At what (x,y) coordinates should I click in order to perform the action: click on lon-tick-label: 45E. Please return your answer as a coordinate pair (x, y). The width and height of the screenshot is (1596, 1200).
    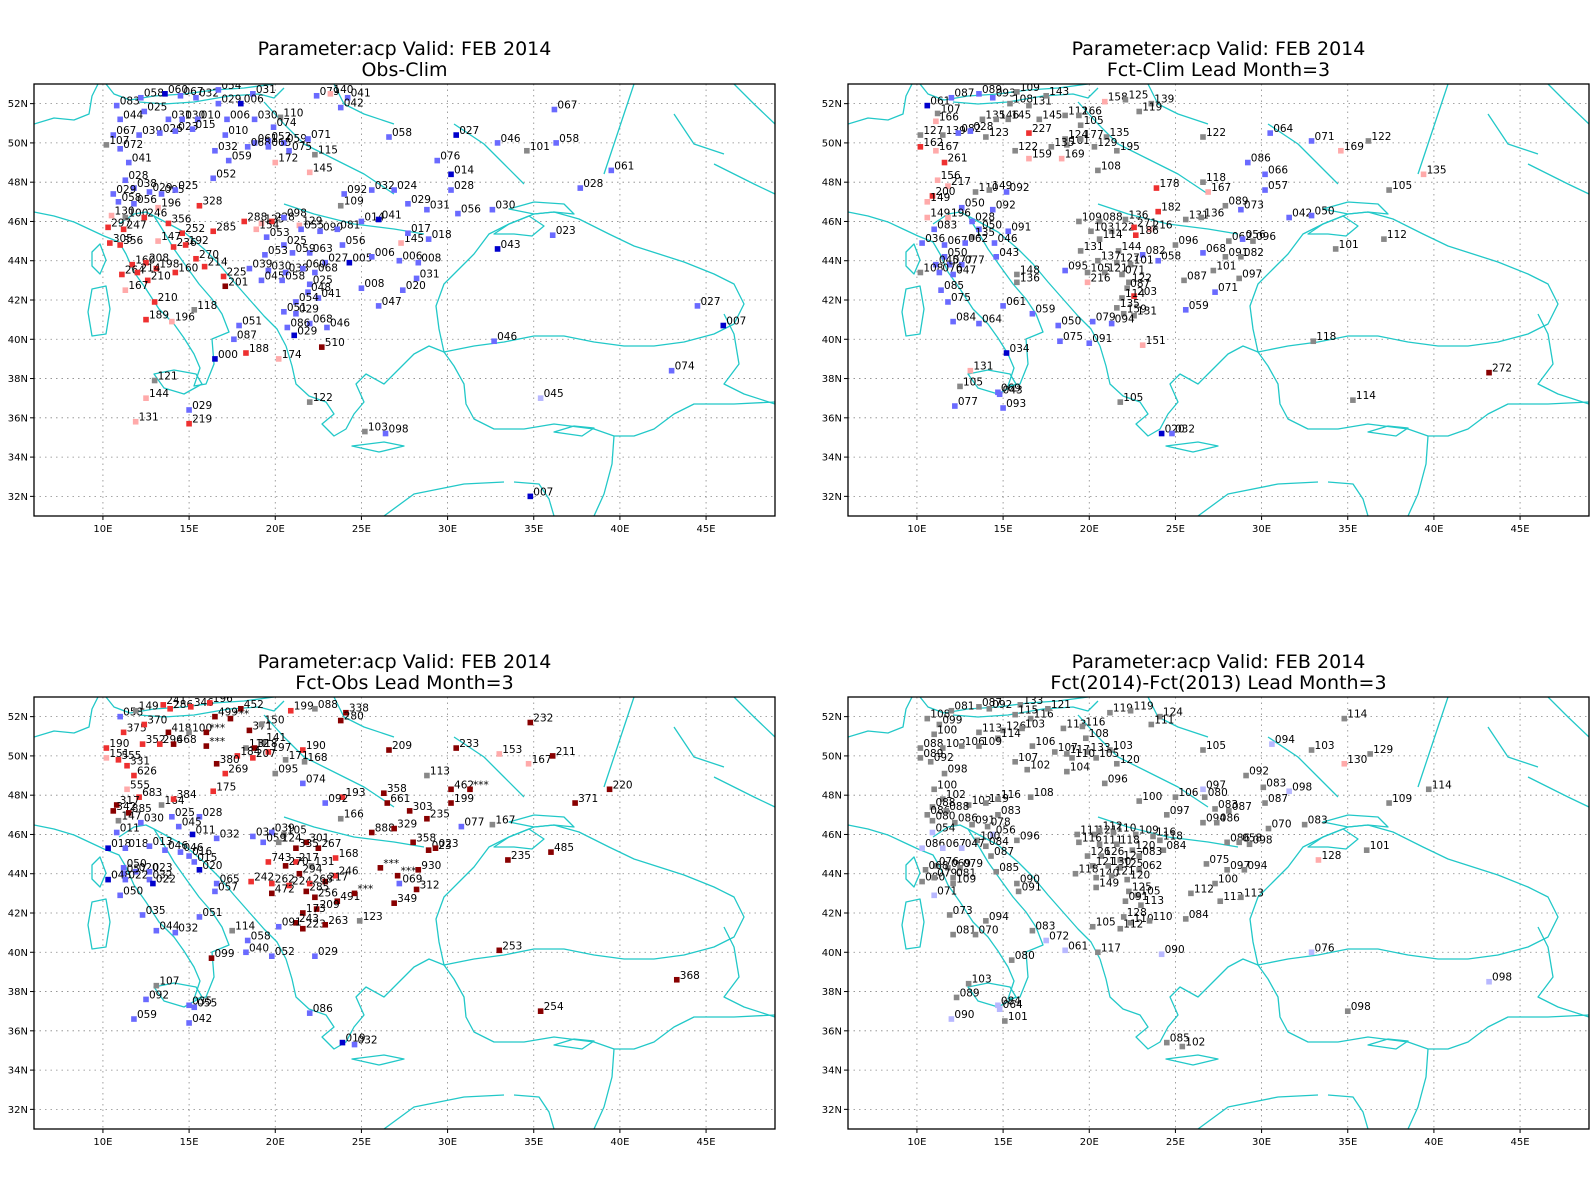
    Looking at the image, I should click on (706, 1142).